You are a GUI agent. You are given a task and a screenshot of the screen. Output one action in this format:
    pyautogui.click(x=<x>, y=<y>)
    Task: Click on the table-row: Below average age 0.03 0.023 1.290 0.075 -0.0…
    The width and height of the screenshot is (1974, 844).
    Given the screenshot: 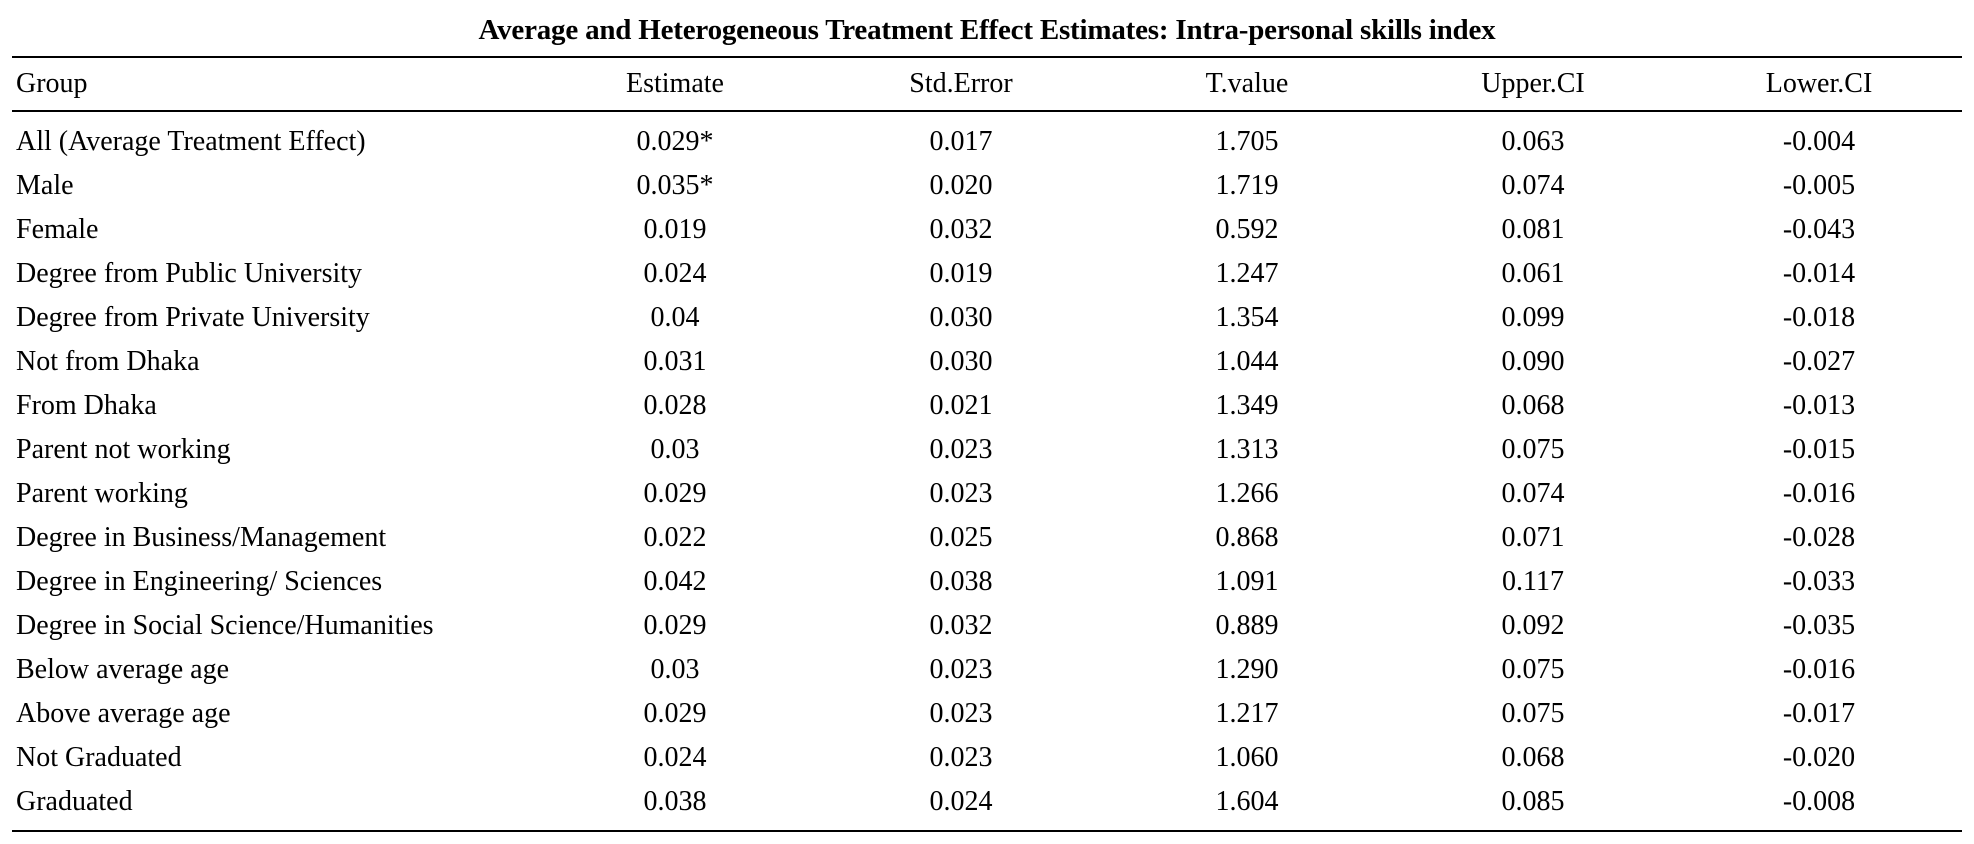 What is the action you would take?
    pyautogui.click(x=987, y=670)
    